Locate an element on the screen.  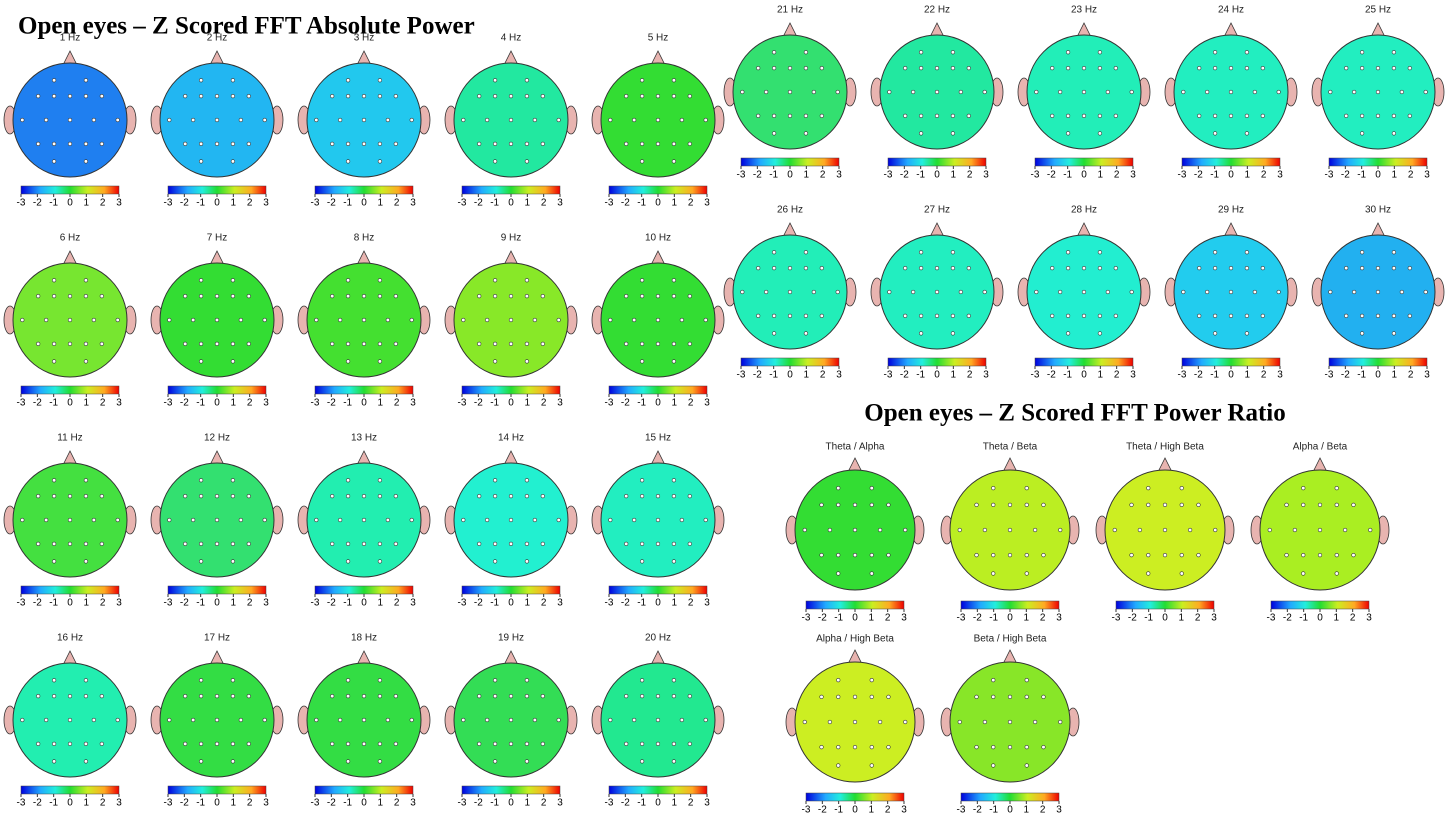
map-label: 28 Hz is located at coordinates (1084, 210).